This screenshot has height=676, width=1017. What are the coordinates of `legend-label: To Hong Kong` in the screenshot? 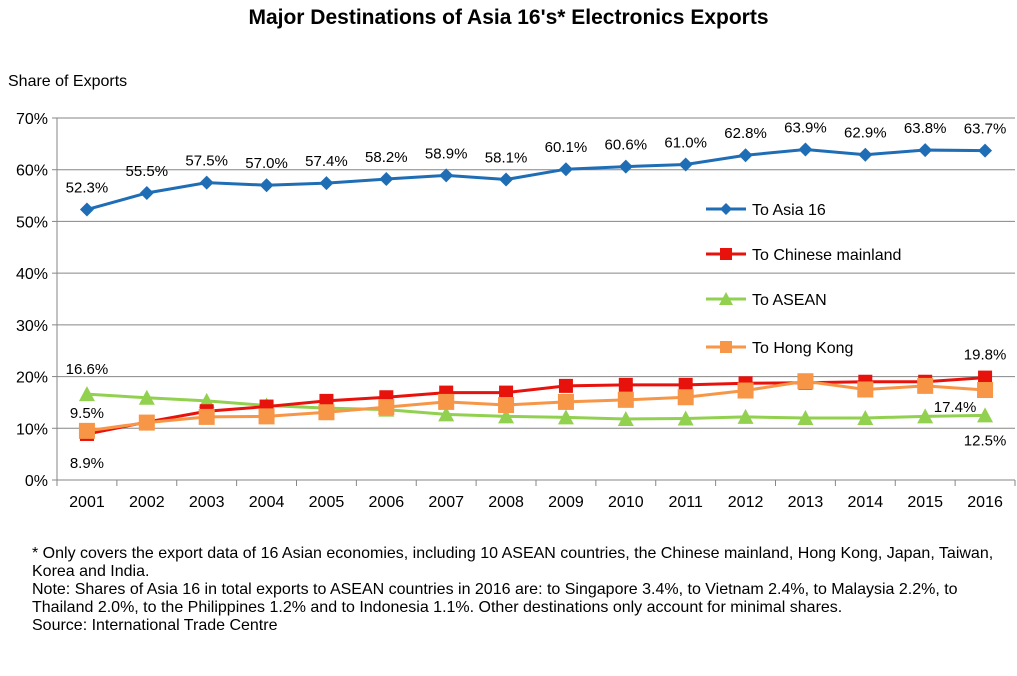 It's located at (802, 348).